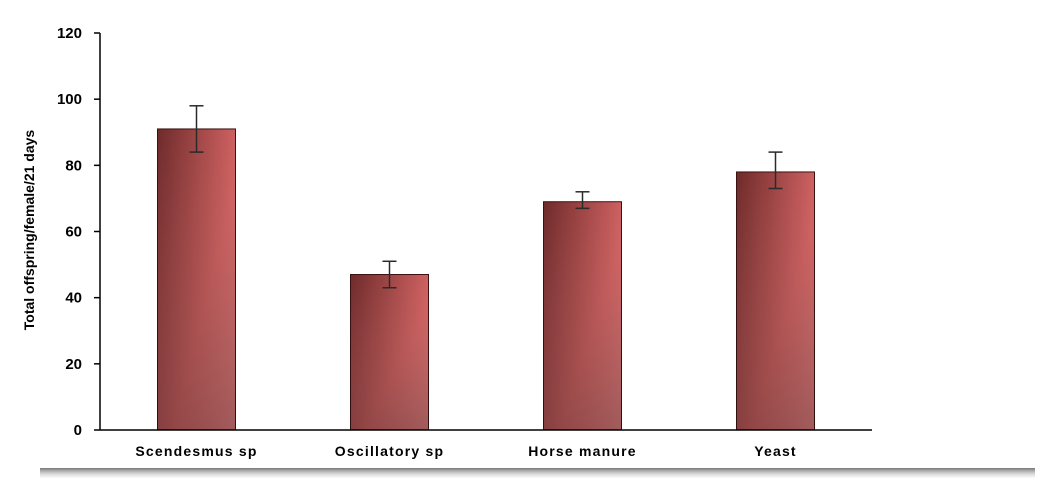  What do you see at coordinates (775, 451) in the screenshot?
I see `x-tick-label: Yeast` at bounding box center [775, 451].